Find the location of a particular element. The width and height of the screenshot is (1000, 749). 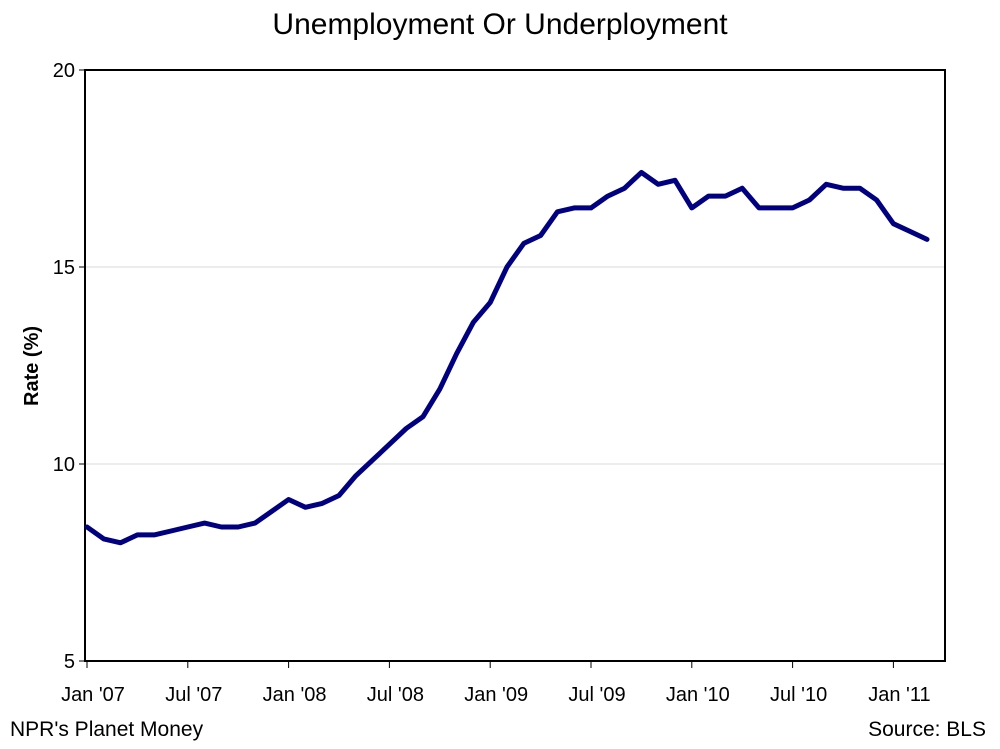

x-tick-label: Jan '11 is located at coordinates (899, 695).